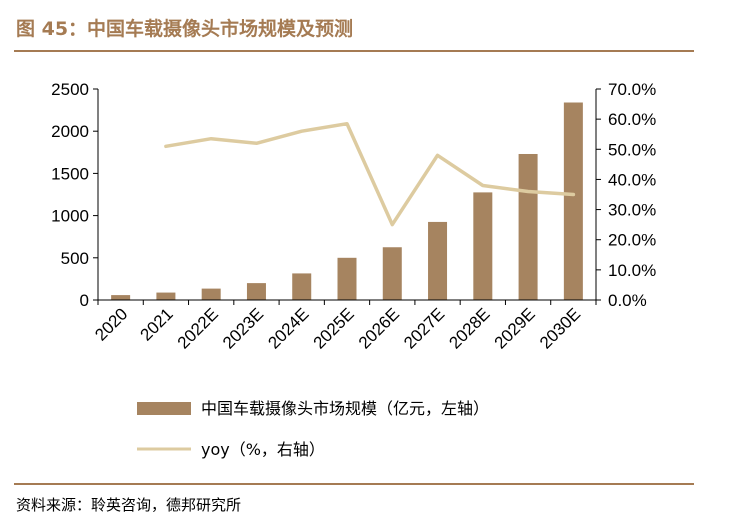  I want to click on right-tick-label: 10.0%, so click(632, 270).